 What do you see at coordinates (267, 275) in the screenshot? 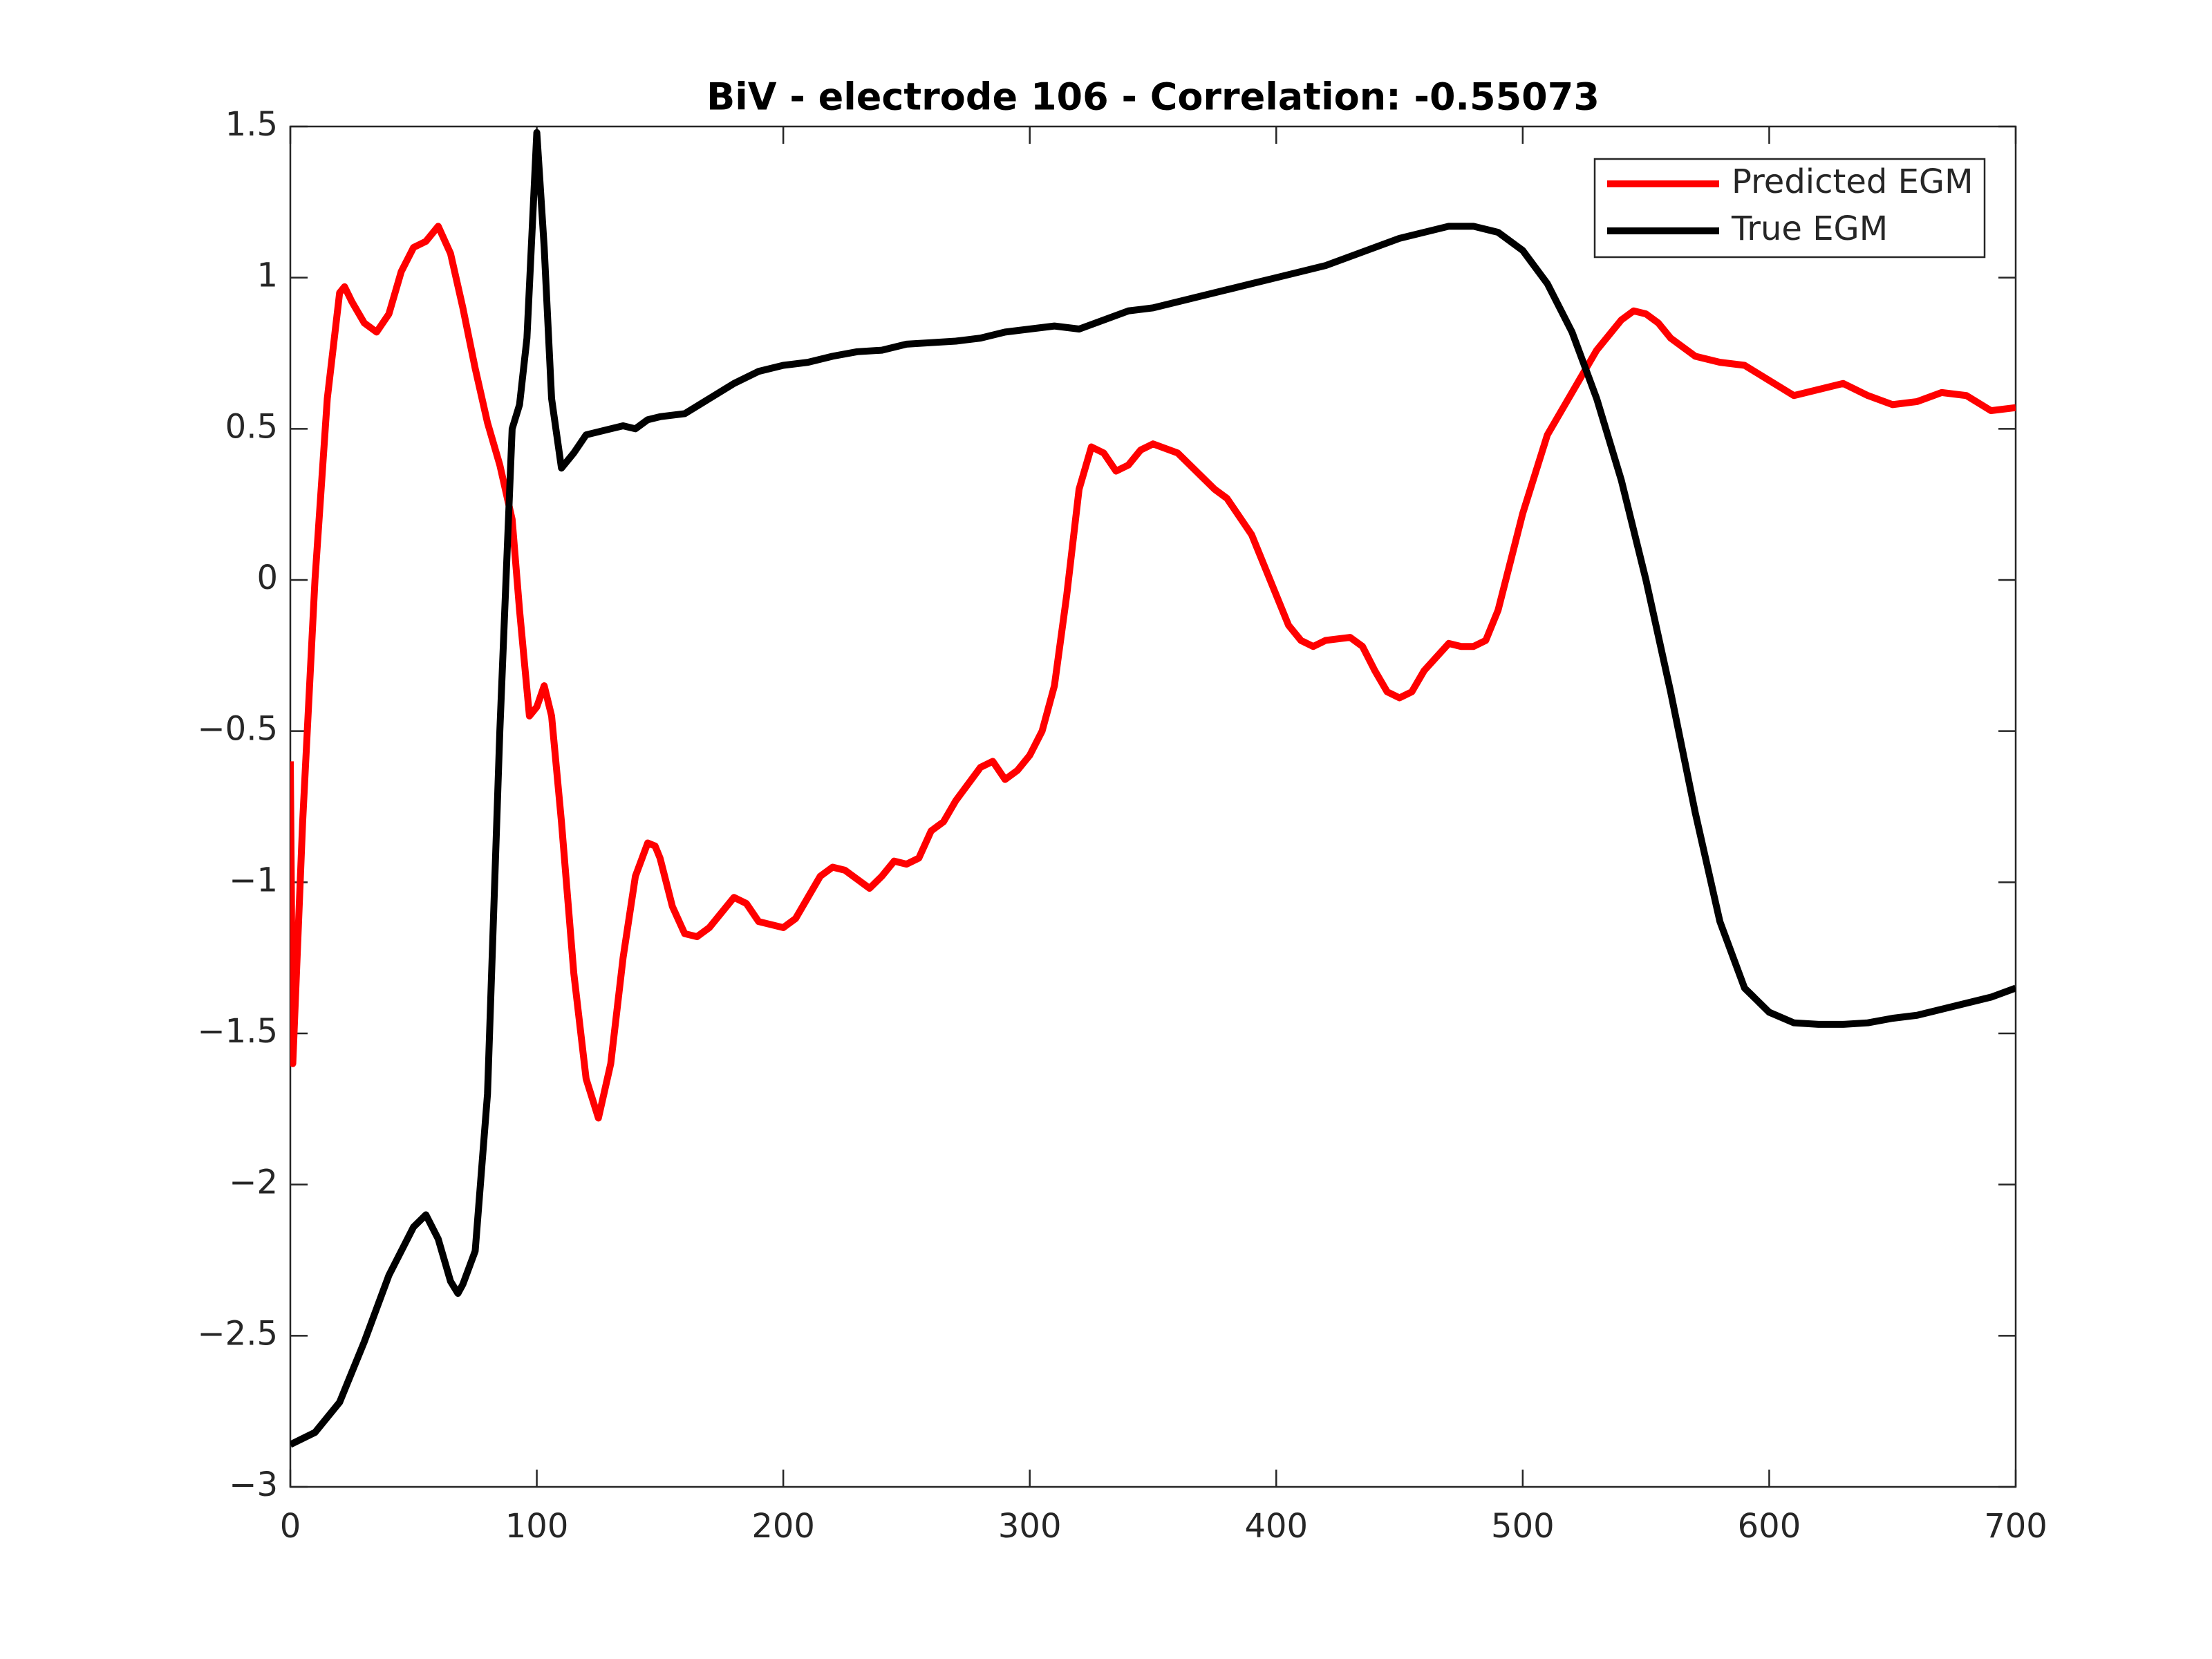
I see `y-tick-label: 1` at bounding box center [267, 275].